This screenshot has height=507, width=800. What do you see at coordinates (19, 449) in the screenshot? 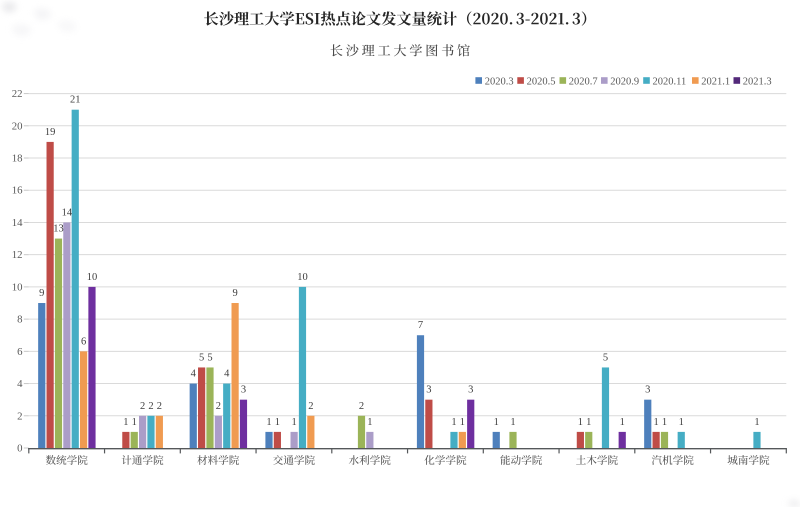
I see `svg-text: 0` at bounding box center [19, 449].